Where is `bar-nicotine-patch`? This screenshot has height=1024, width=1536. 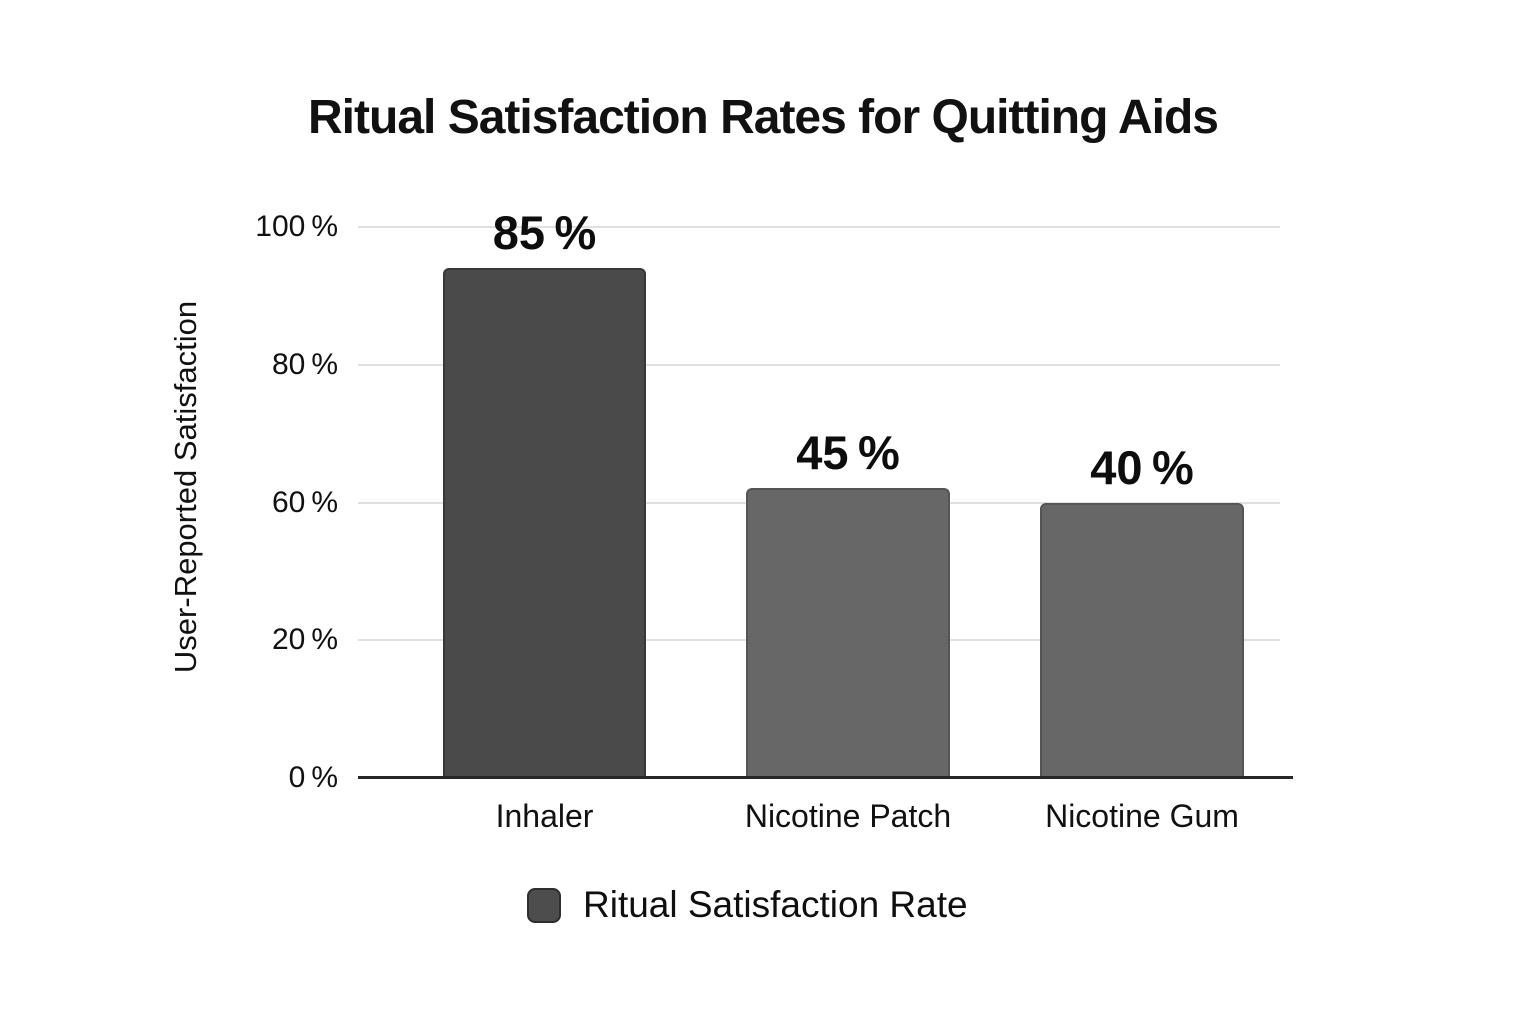
bar-nicotine-patch is located at coordinates (848, 632).